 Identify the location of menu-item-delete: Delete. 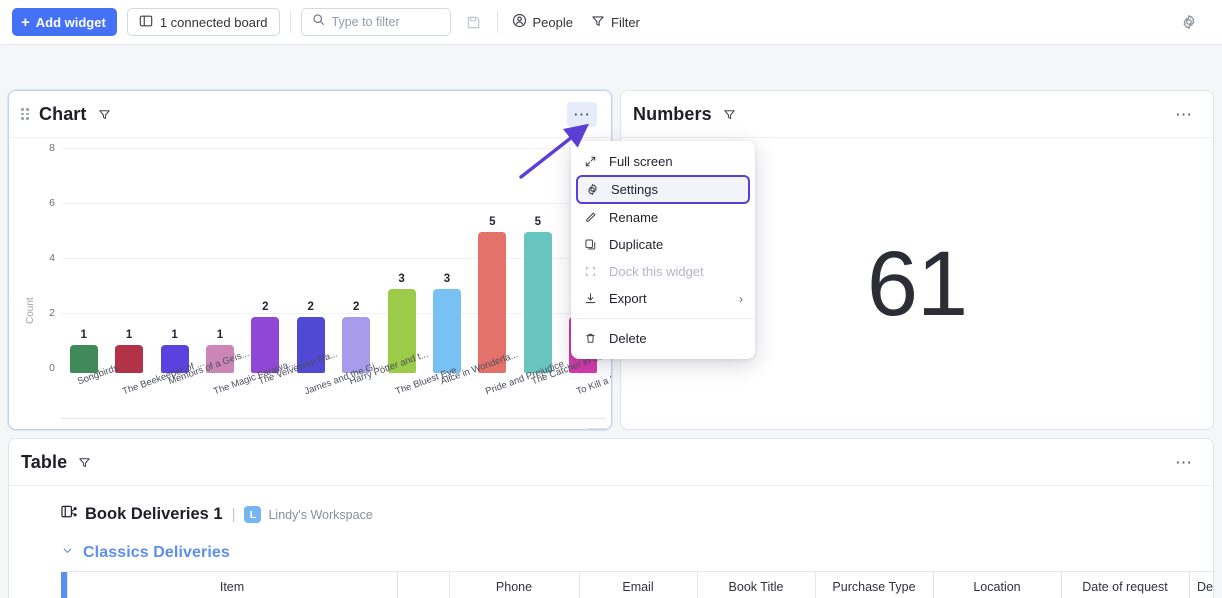
(663, 338).